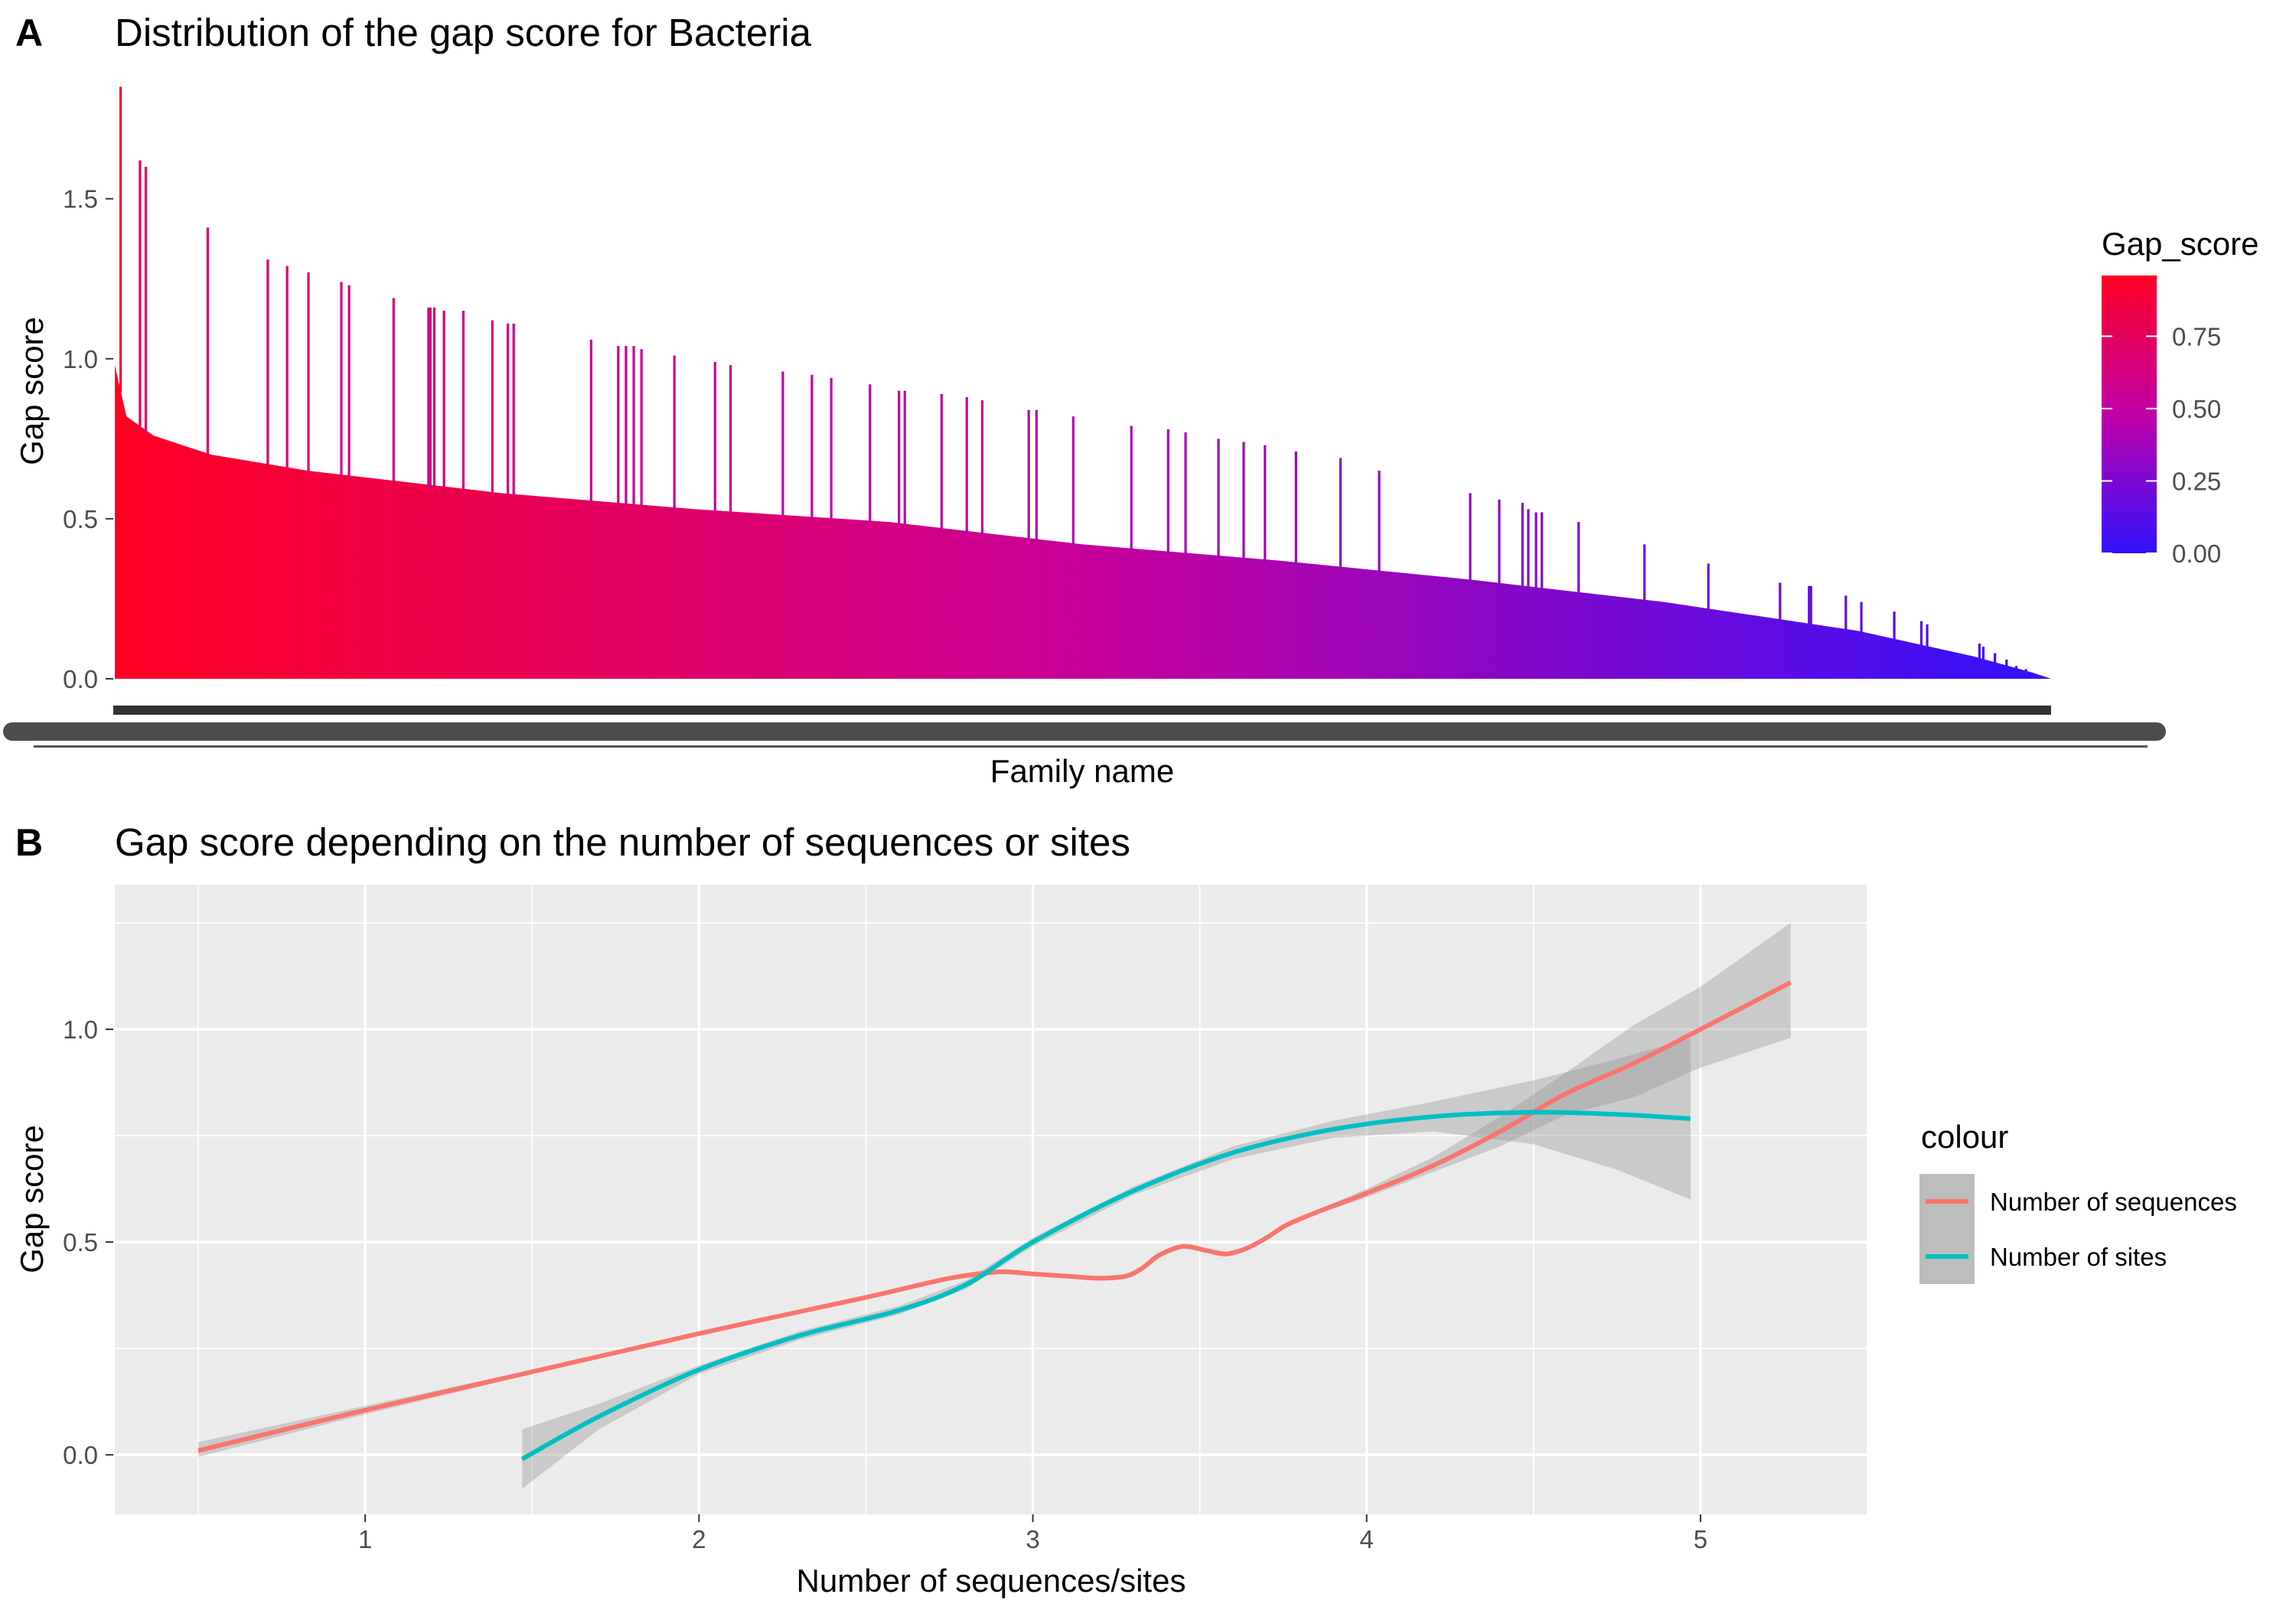 Image resolution: width=2296 pixels, height=1607 pixels. What do you see at coordinates (1367, 1539) in the screenshot?
I see `panel-b-x-tick-label: 4` at bounding box center [1367, 1539].